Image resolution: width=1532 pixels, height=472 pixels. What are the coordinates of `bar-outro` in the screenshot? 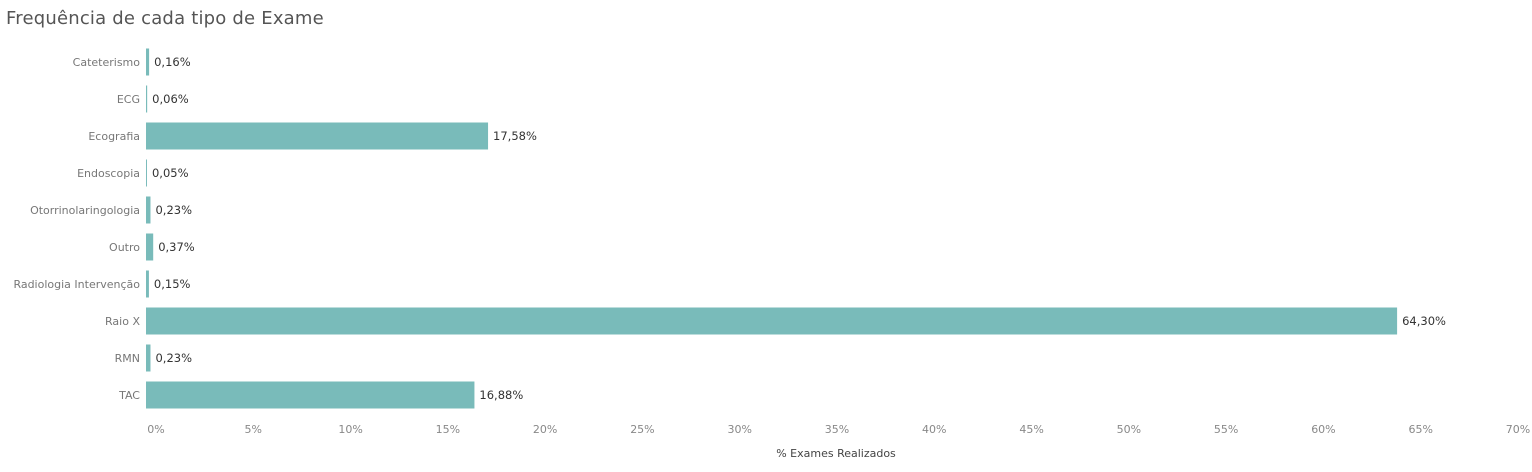 It's located at (150, 247).